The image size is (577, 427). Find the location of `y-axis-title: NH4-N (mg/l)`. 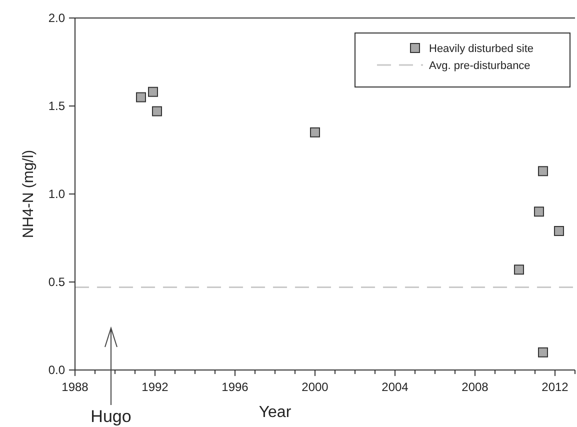

y-axis-title: NH4-N (mg/l) is located at coordinates (28, 194).